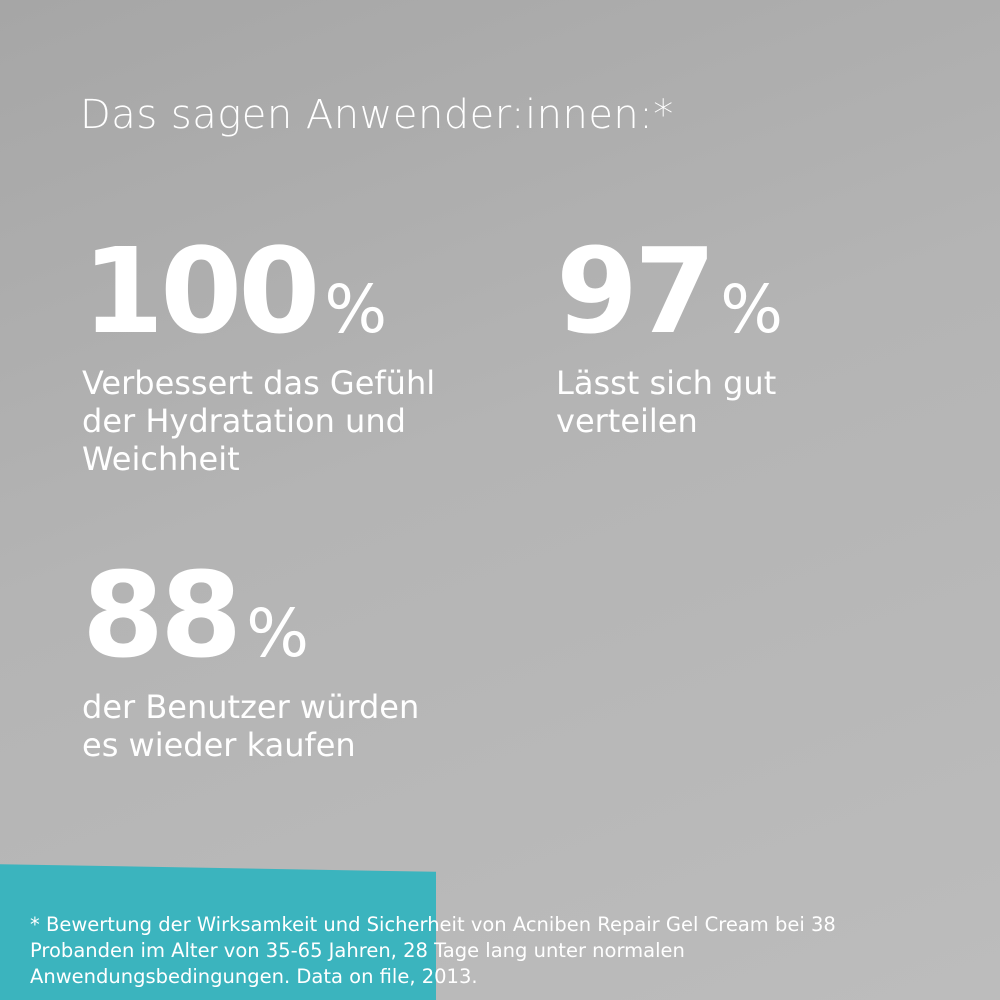  I want to click on stat-number: 88%, so click(195, 615).